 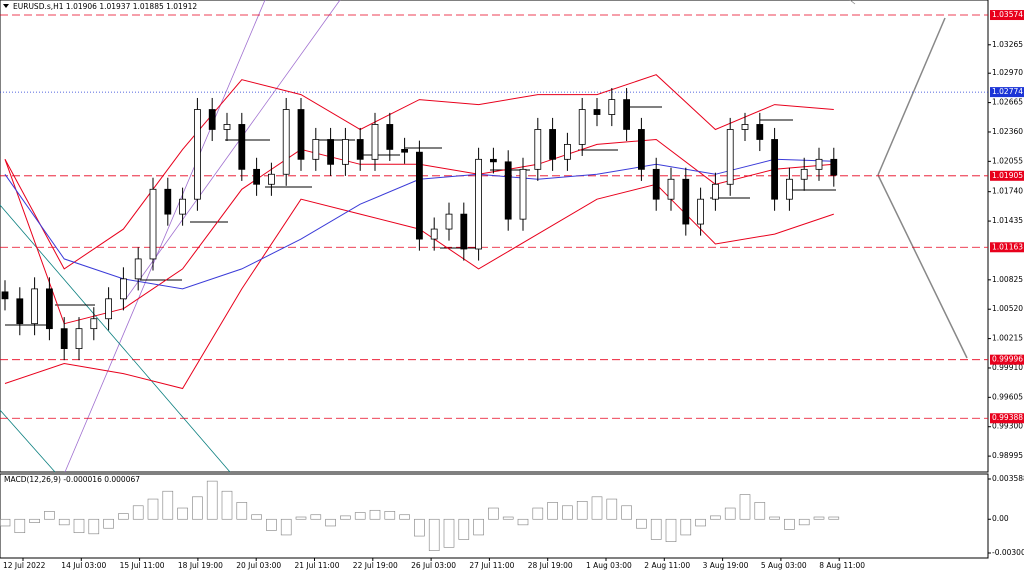 What do you see at coordinates (258, 565) in the screenshot?
I see `x-tick-label: 20 Jul 03:00` at bounding box center [258, 565].